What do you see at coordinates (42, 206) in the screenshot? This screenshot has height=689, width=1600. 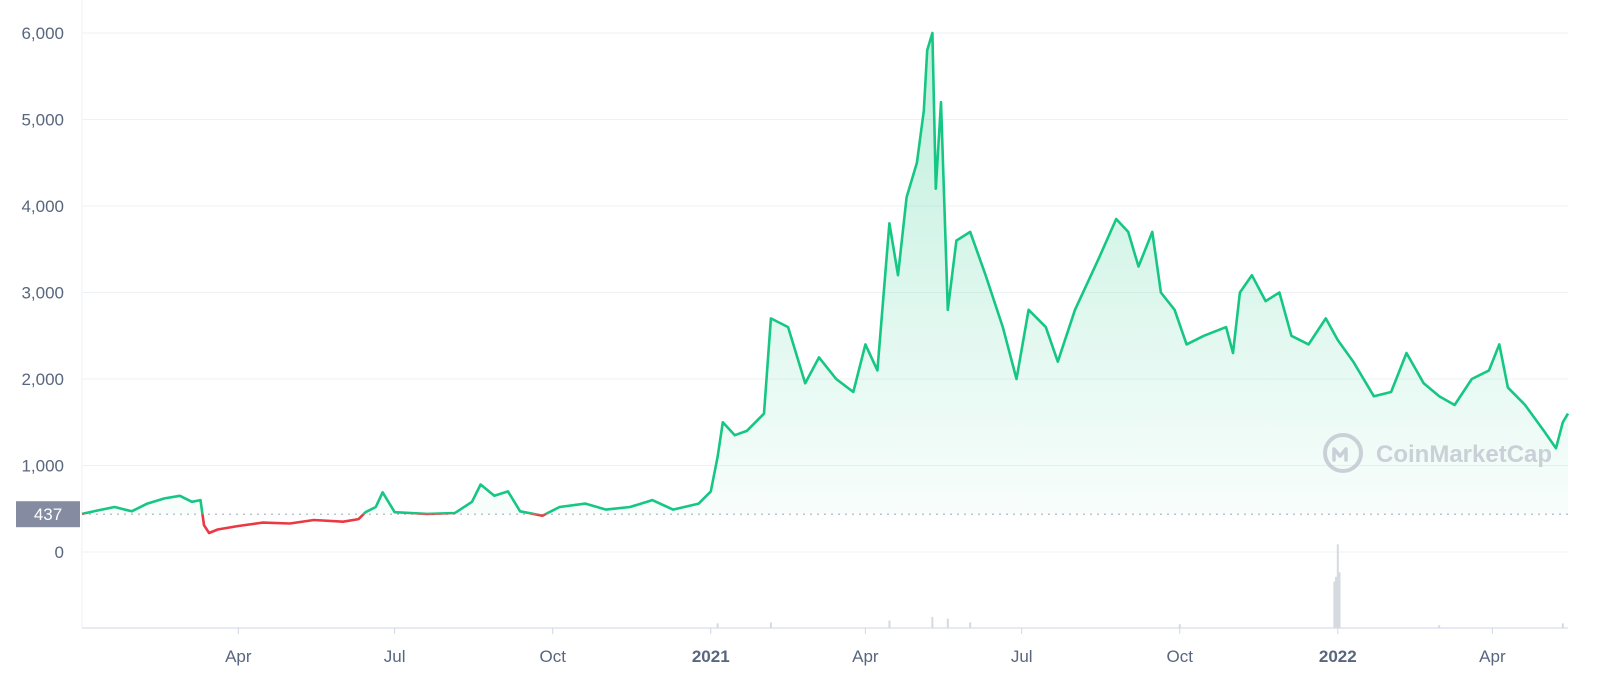 I see `y-tick-label: 4,000` at bounding box center [42, 206].